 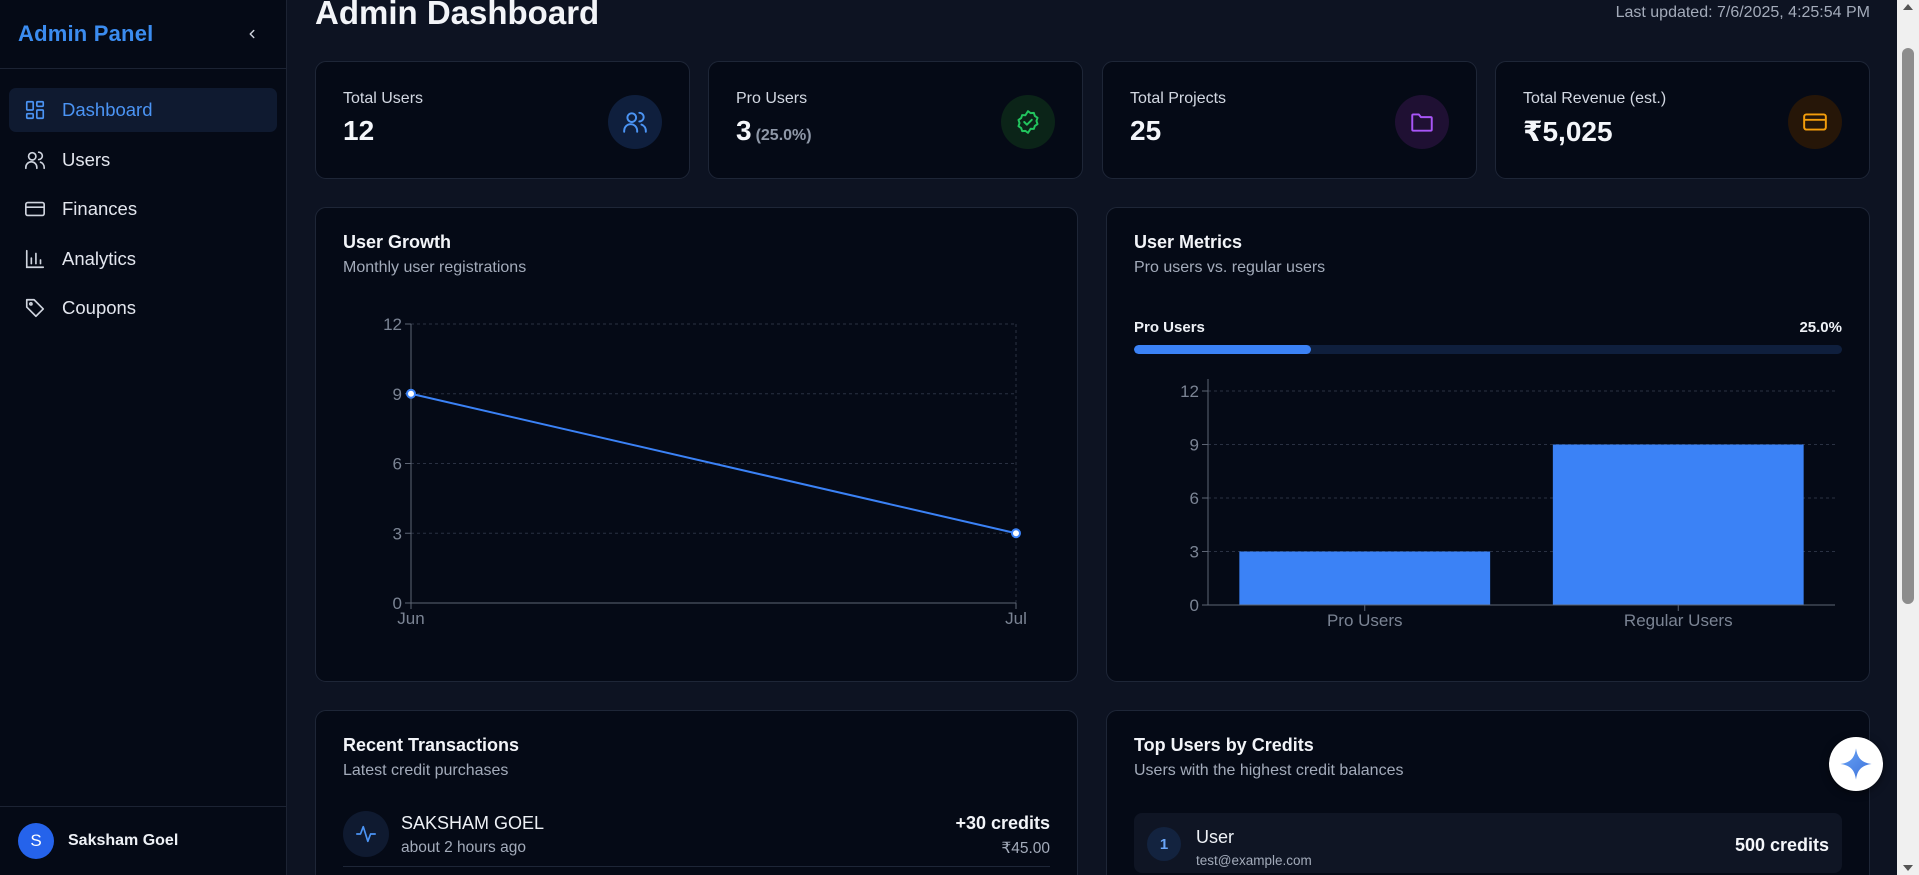 I want to click on rank-badge: 1, so click(x=1164, y=844).